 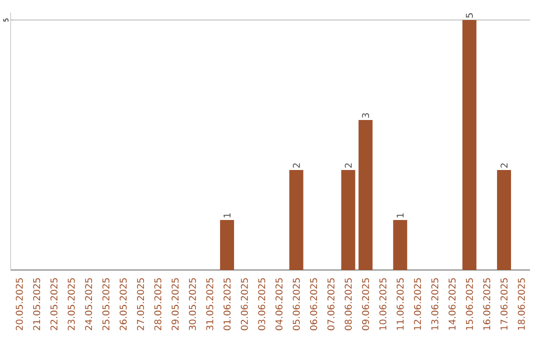 I want to click on x-tick-label: 22.05.2025, so click(x=54, y=304).